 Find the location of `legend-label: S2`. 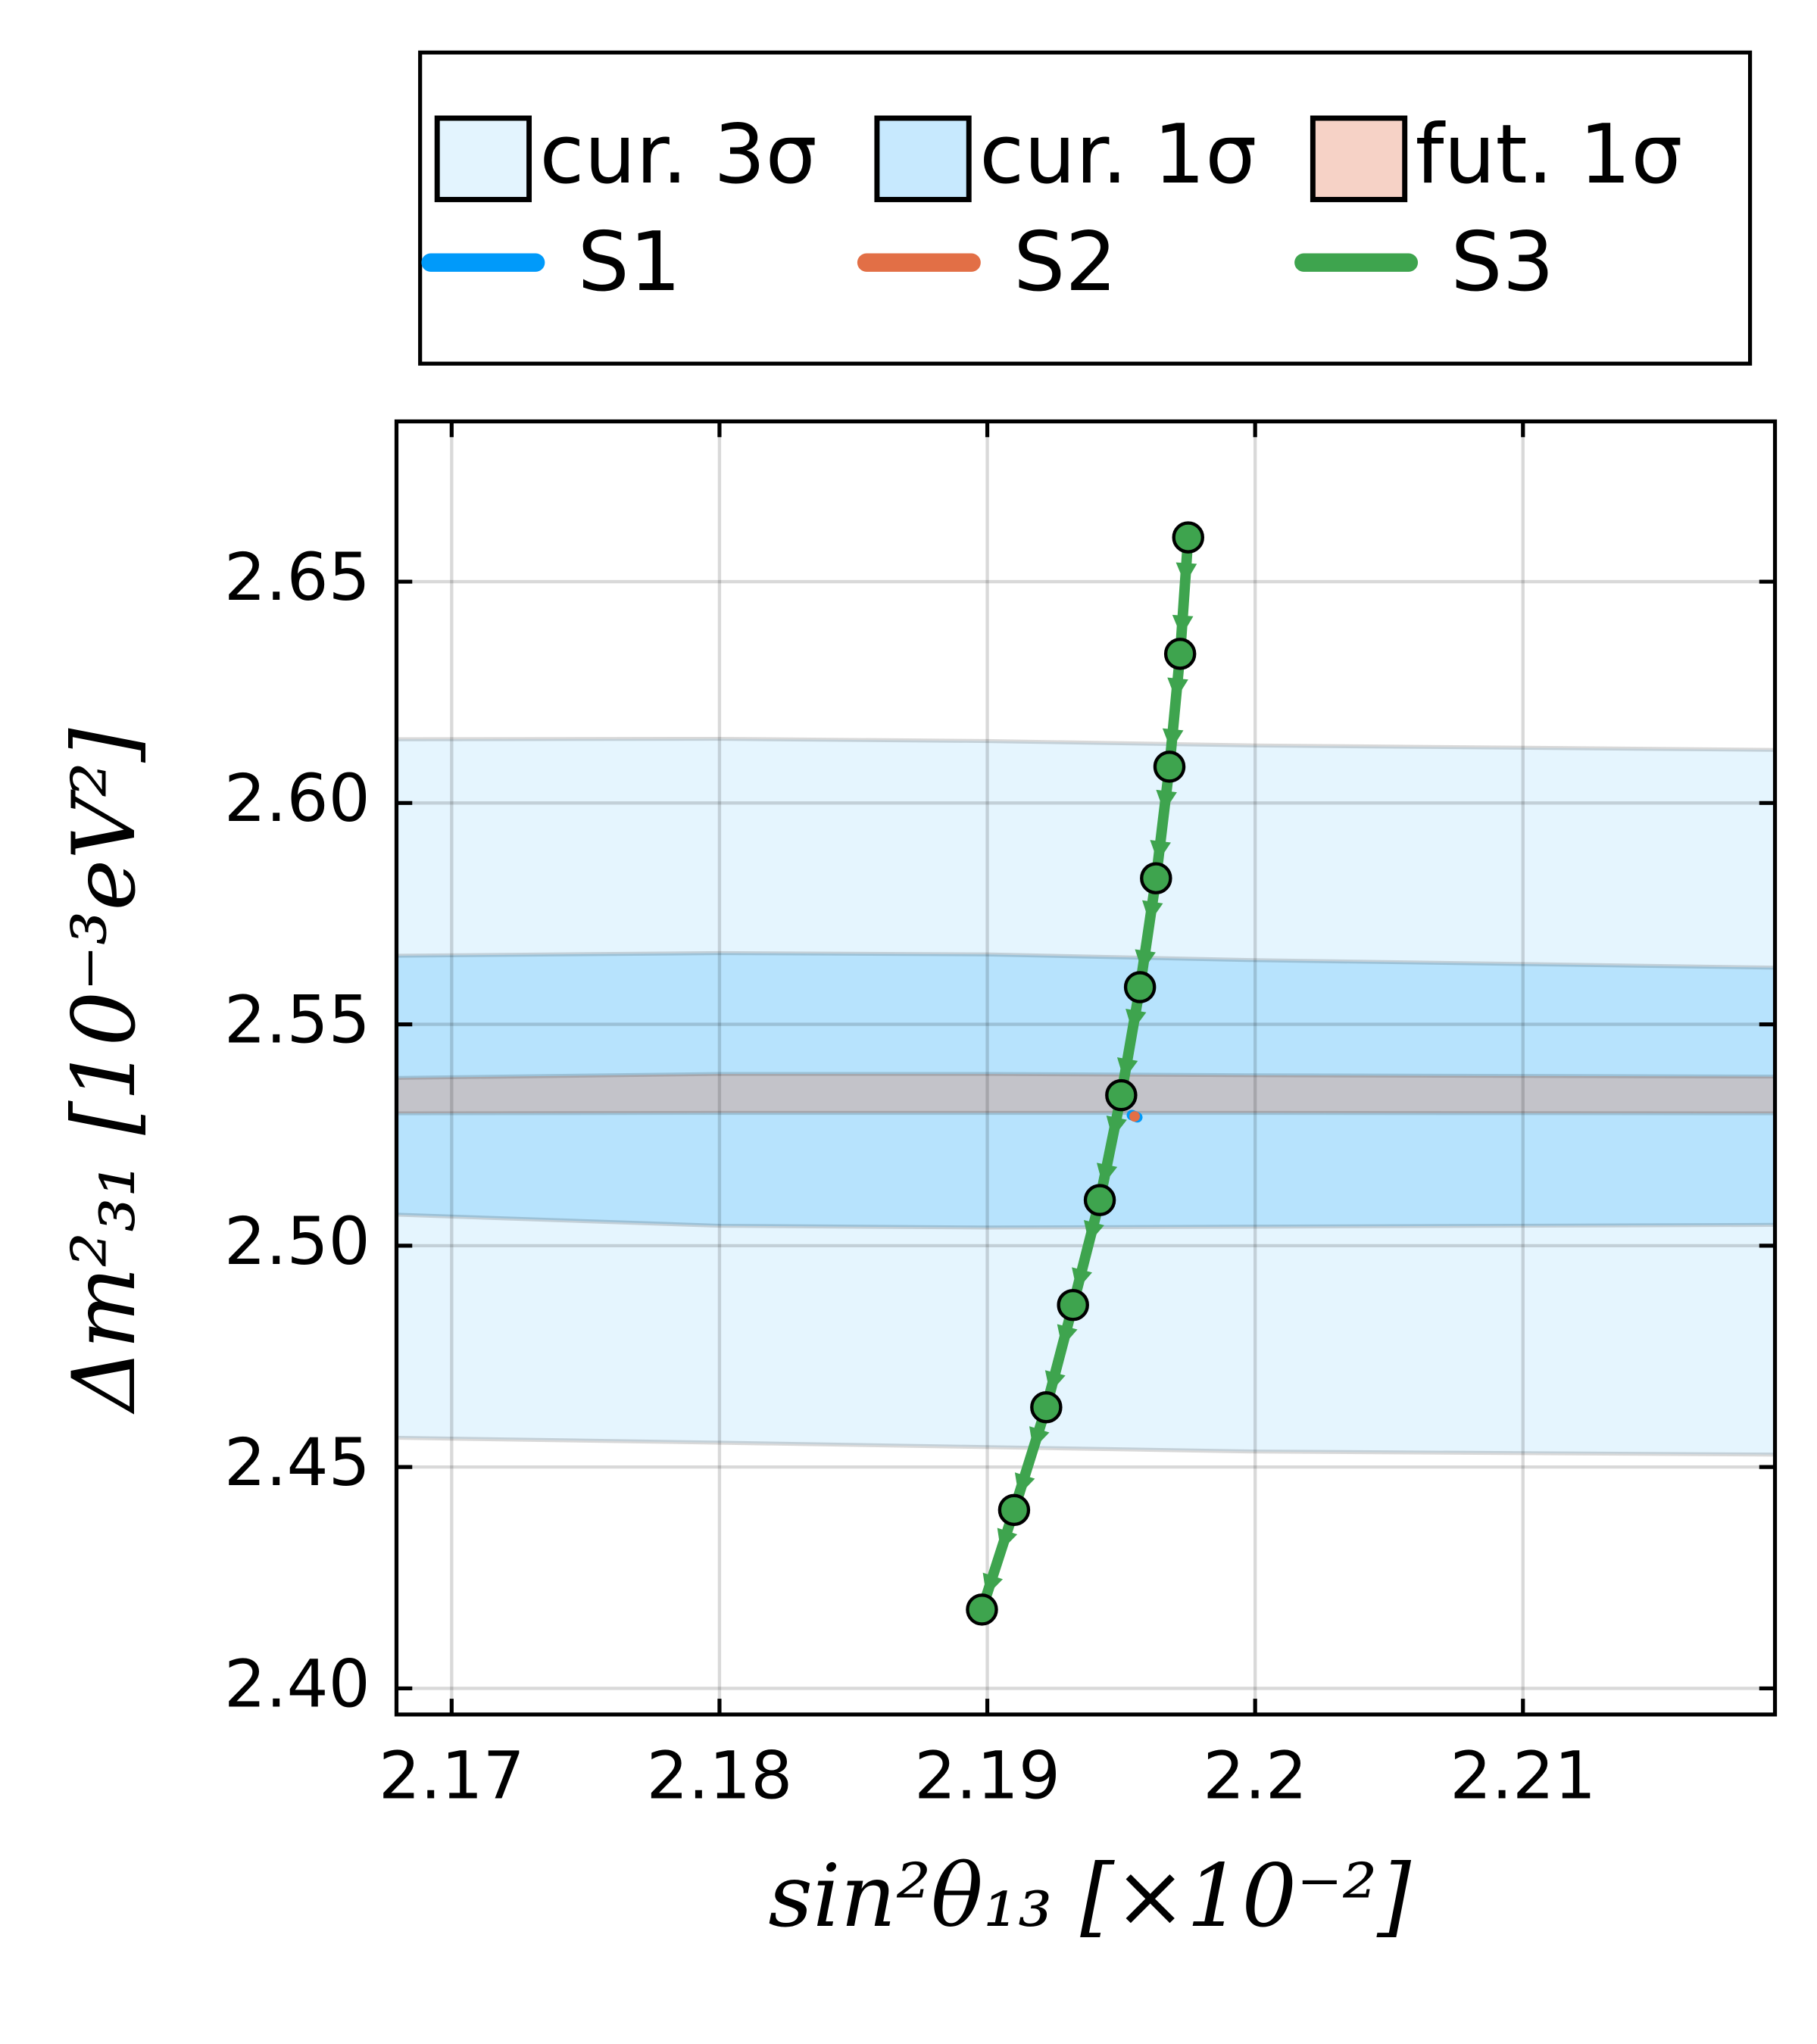

legend-label: S2 is located at coordinates (1065, 262).